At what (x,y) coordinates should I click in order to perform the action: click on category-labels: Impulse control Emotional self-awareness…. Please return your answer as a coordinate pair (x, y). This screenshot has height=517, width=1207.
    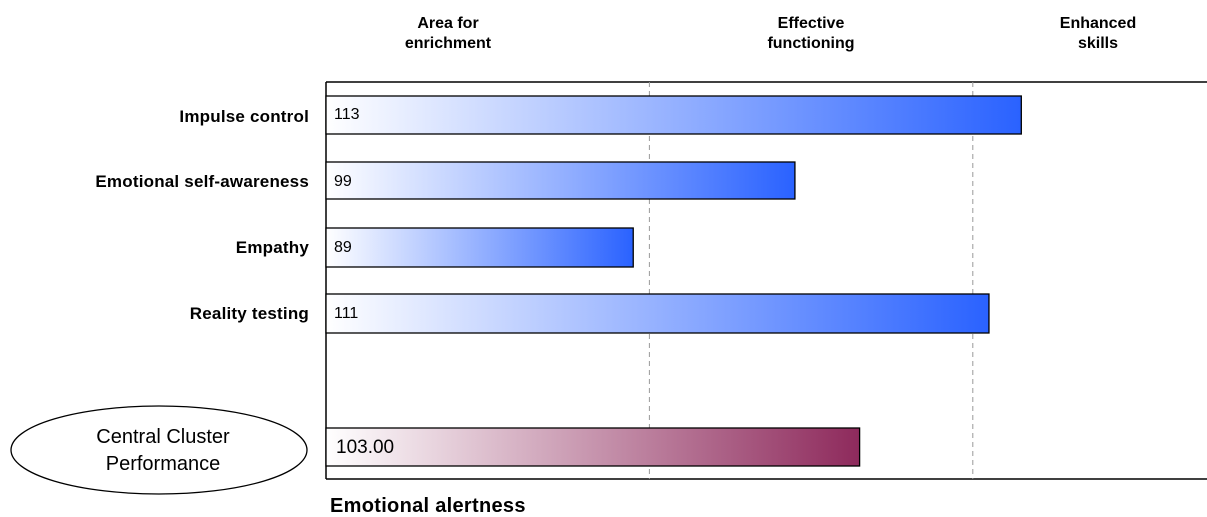
    Looking at the image, I should click on (202, 215).